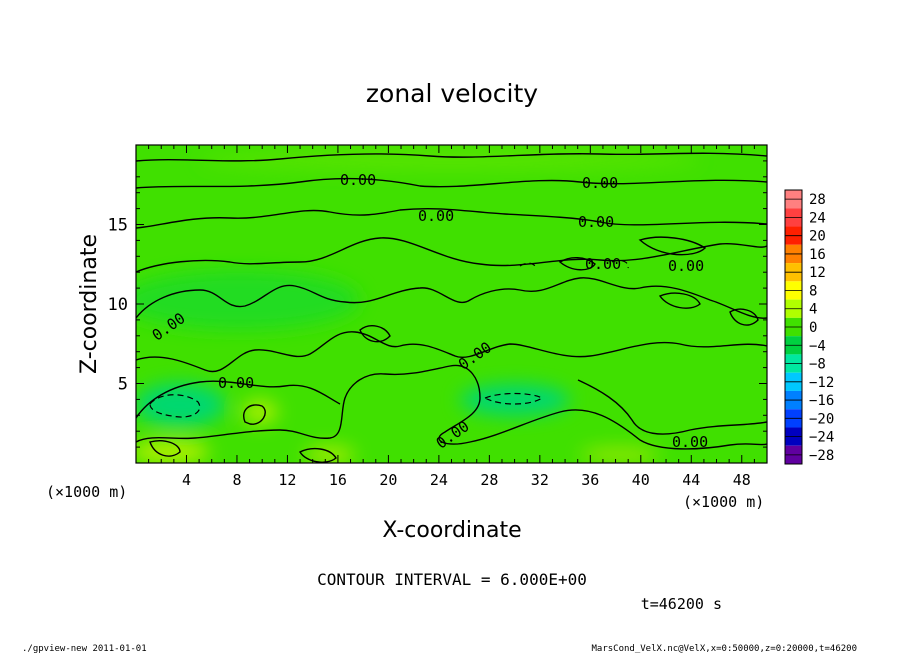  I want to click on colorbar-label: −16, so click(821, 401).